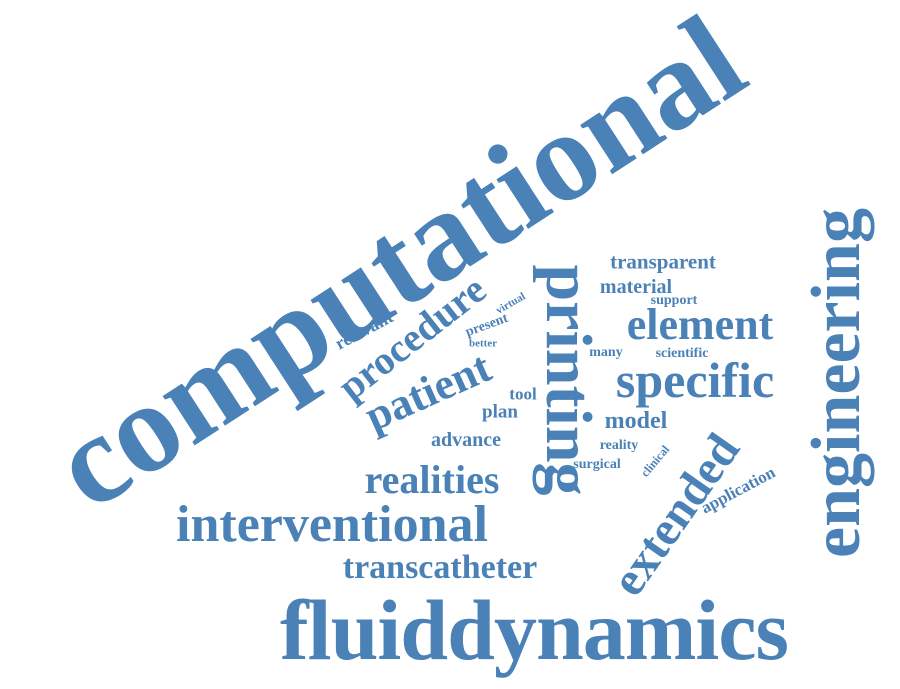 The height and width of the screenshot is (689, 900). I want to click on word-engineering: engineering, so click(837, 383).